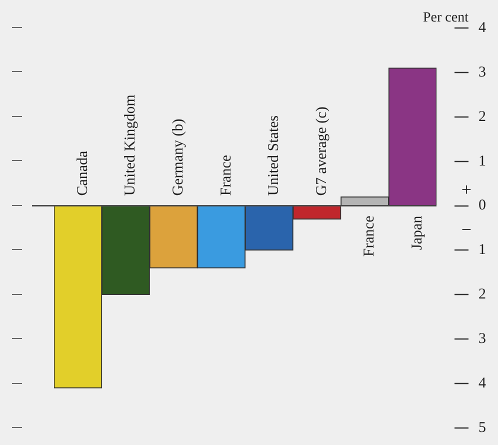 The image size is (498, 445). Describe the element at coordinates (130, 145) in the screenshot. I see `x-tick-label: United Kingdom` at that location.